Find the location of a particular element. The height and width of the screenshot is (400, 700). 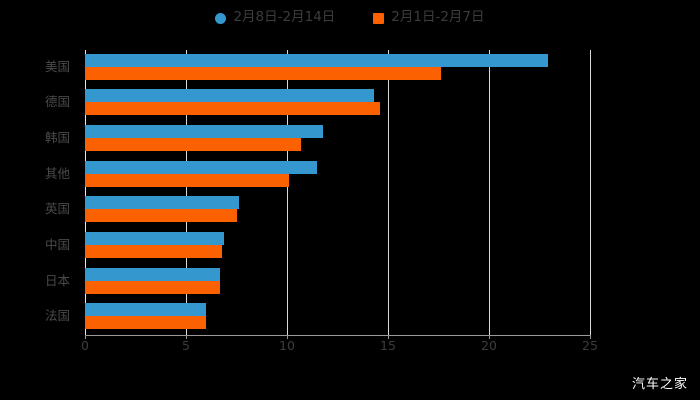

y-axis-label: 英国 is located at coordinates (57, 209).